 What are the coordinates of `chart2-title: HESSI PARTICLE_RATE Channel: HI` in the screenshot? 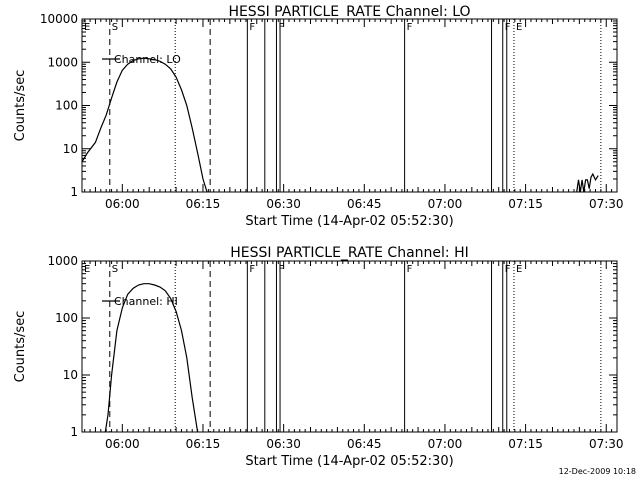 It's located at (349, 253).